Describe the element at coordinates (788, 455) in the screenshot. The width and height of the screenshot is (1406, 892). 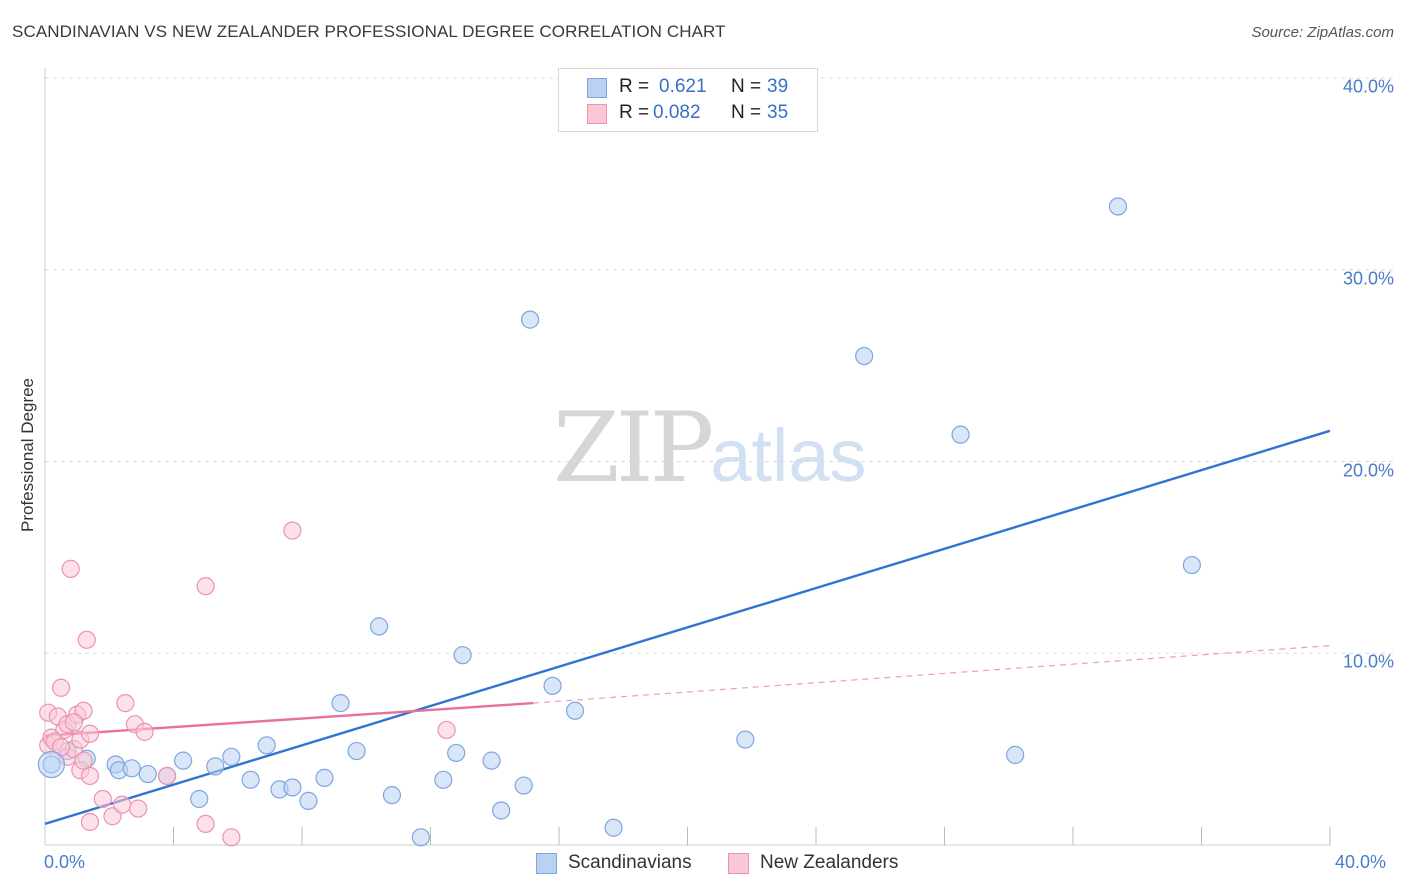
I see `watermark-atlas: atlas` at that location.